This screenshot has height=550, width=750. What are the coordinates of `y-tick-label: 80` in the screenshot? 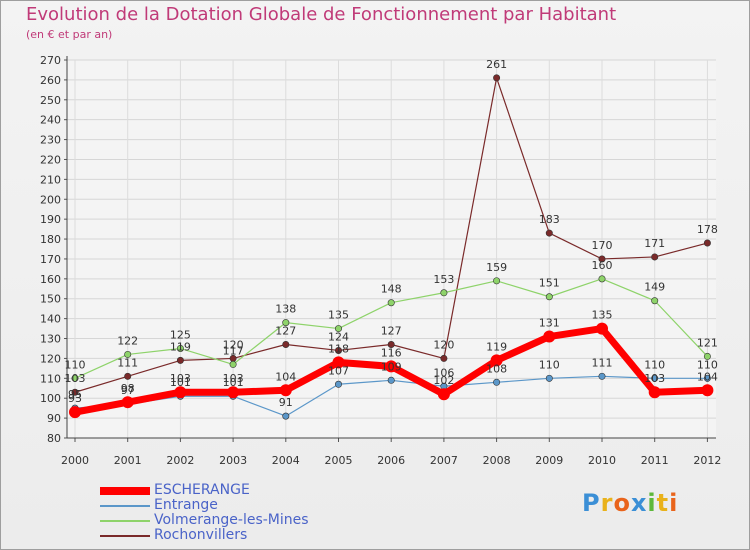 It's located at (54, 438).